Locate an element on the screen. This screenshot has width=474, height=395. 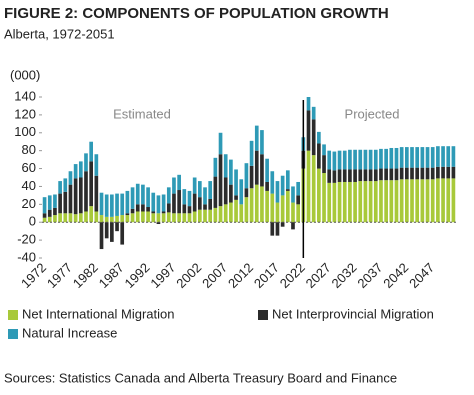
x-tick-label: 1977 is located at coordinates (59, 275).